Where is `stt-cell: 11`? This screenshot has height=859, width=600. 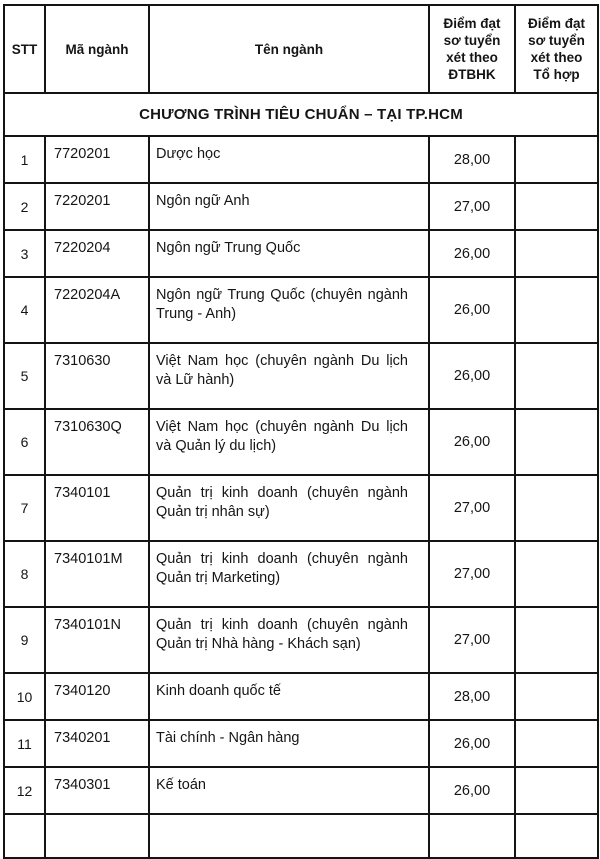 stt-cell: 11 is located at coordinates (24, 743).